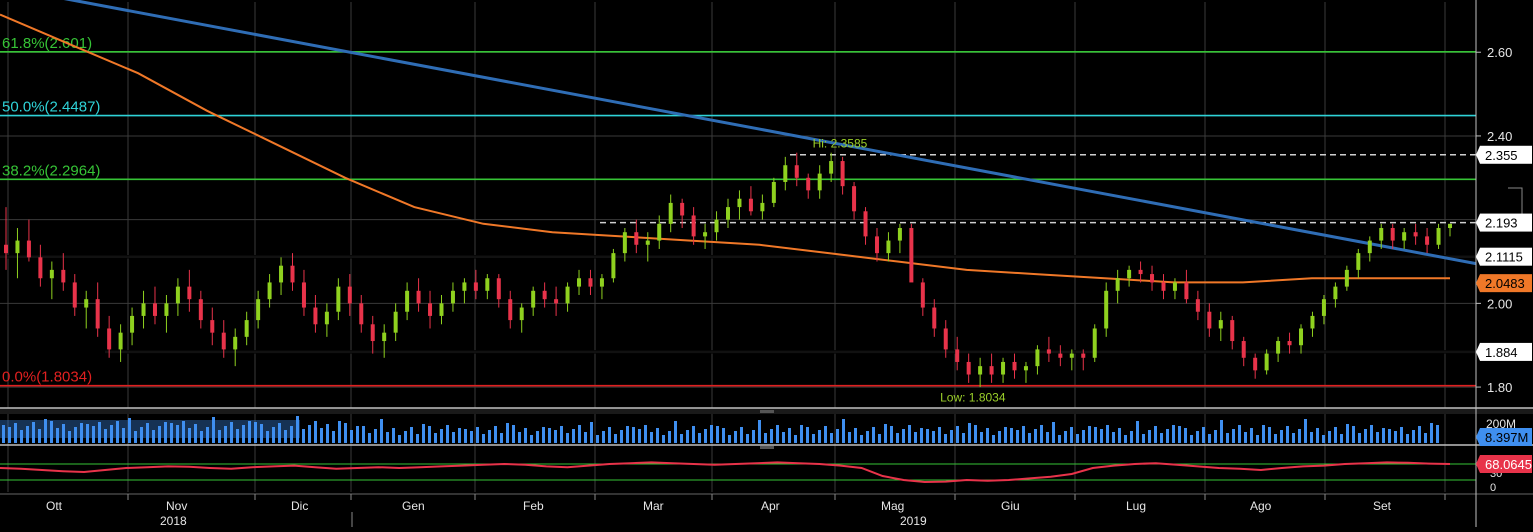 This screenshot has height=532, width=1533. What do you see at coordinates (1499, 136) in the screenshot?
I see `price-tick-label: 2.40` at bounding box center [1499, 136].